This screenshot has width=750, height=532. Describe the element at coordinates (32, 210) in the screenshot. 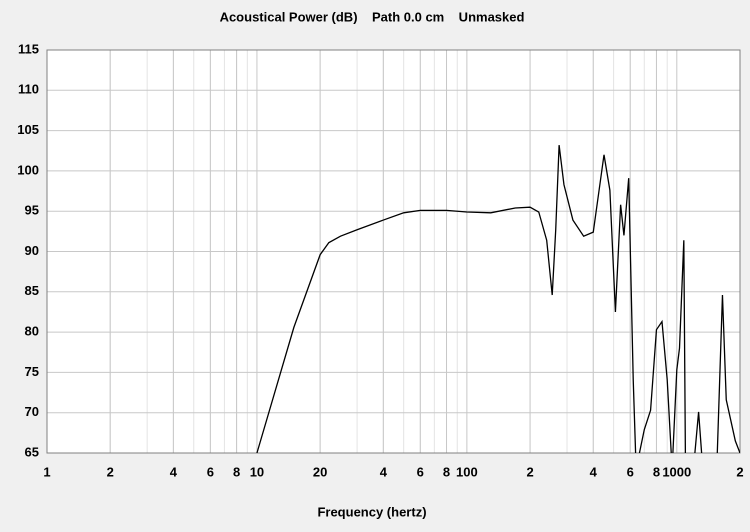

I see `y-tick-label: 95` at that location.